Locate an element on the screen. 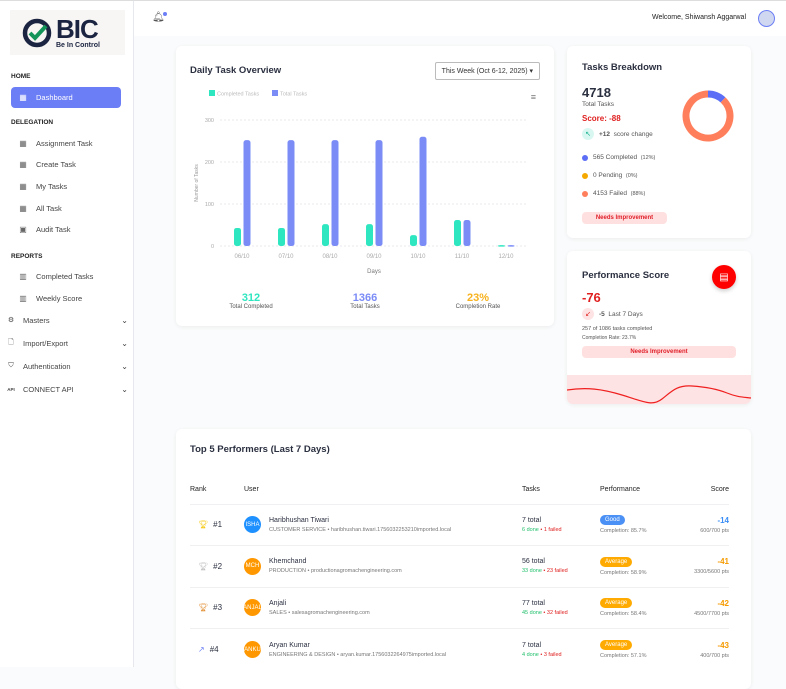 The image size is (786, 689). completion-text: Completion: 57.1% is located at coordinates (623, 656).